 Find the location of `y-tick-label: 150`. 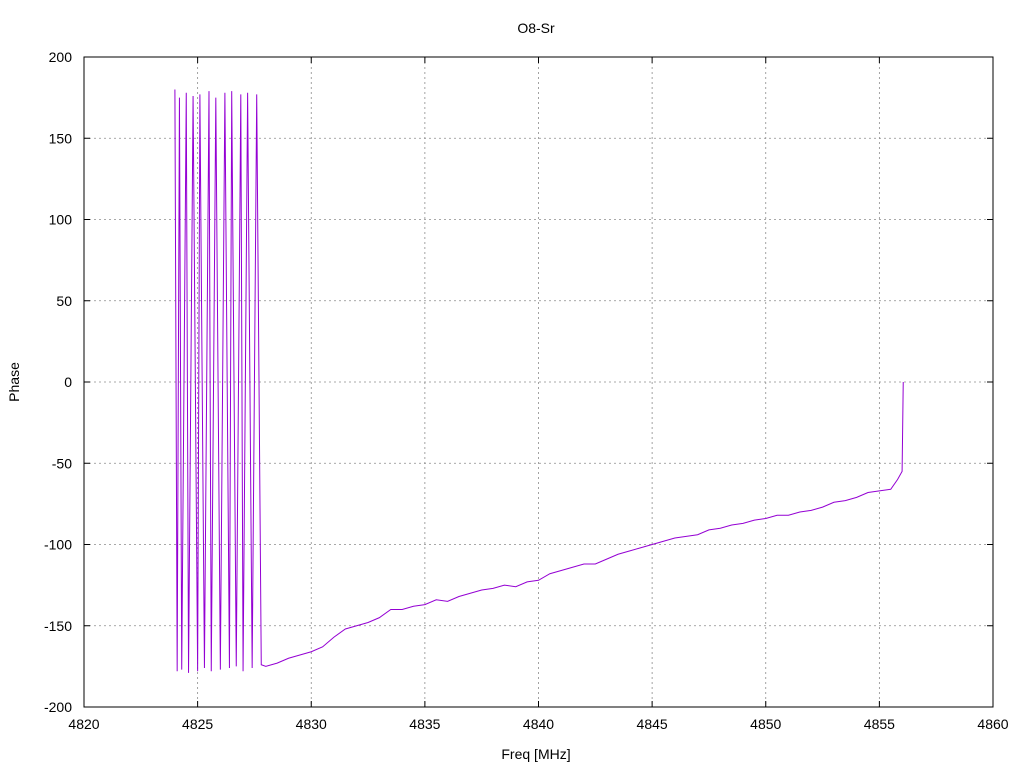

y-tick-label: 150 is located at coordinates (61, 138).